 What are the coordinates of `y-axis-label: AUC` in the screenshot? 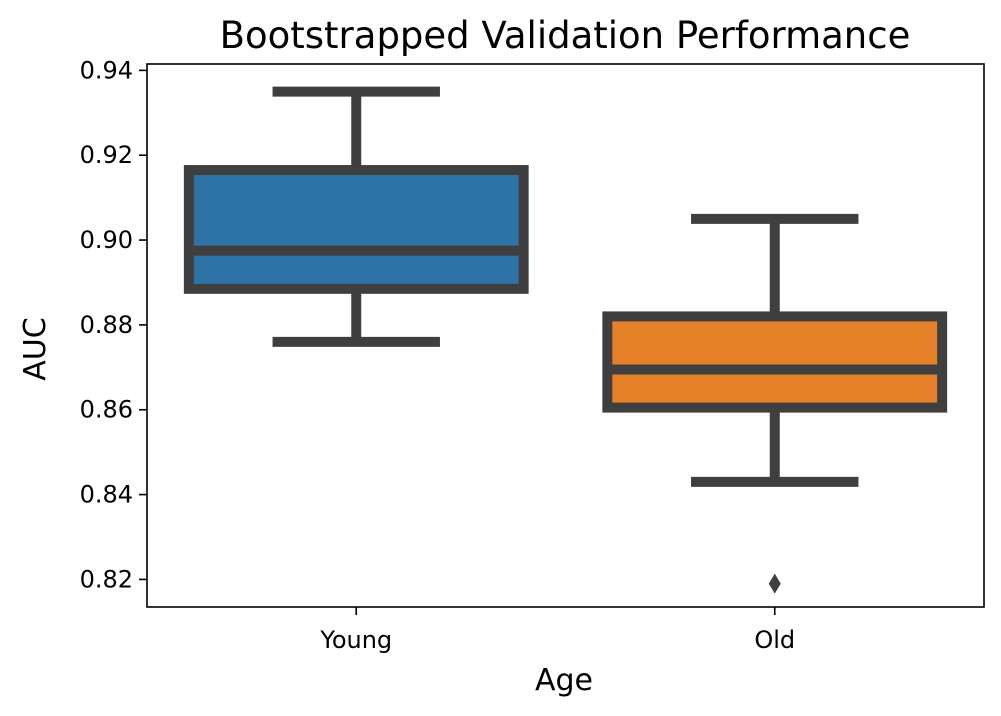 It's located at (35, 348).